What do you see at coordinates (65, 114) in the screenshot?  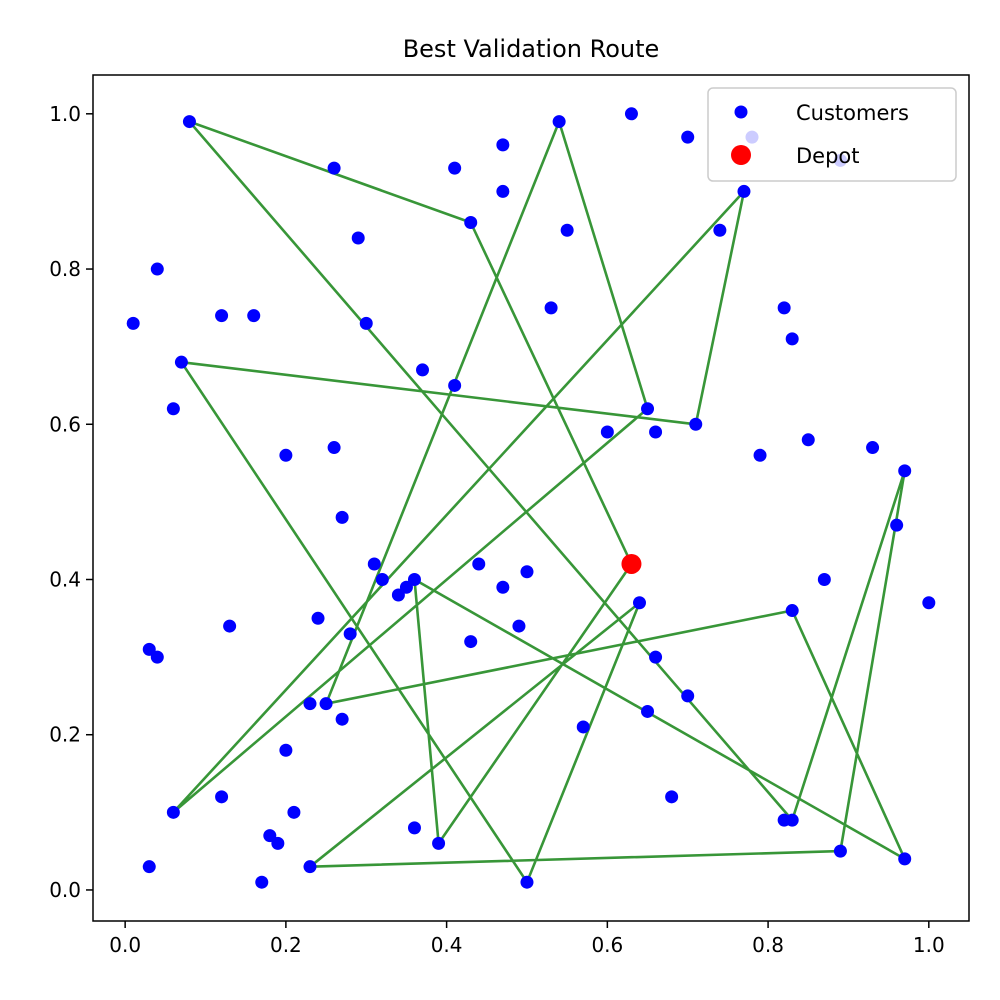 I see `y-tick-label: 1.0` at bounding box center [65, 114].